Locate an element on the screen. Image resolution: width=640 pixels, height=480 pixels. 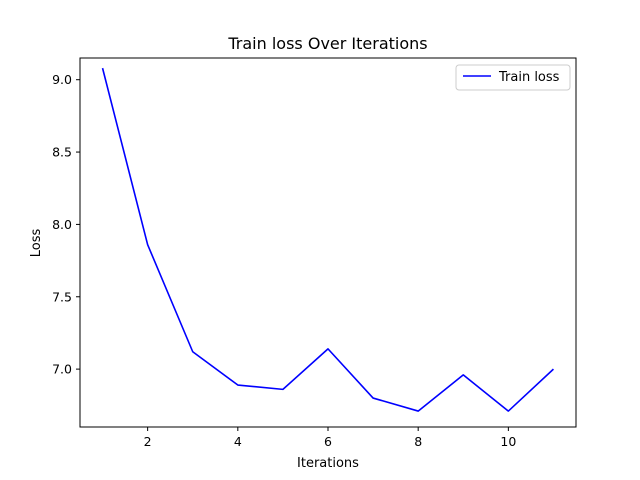
y-axis-ticks: 7.0 7.5 8.0 8.5 9.0 is located at coordinates (66, 224).